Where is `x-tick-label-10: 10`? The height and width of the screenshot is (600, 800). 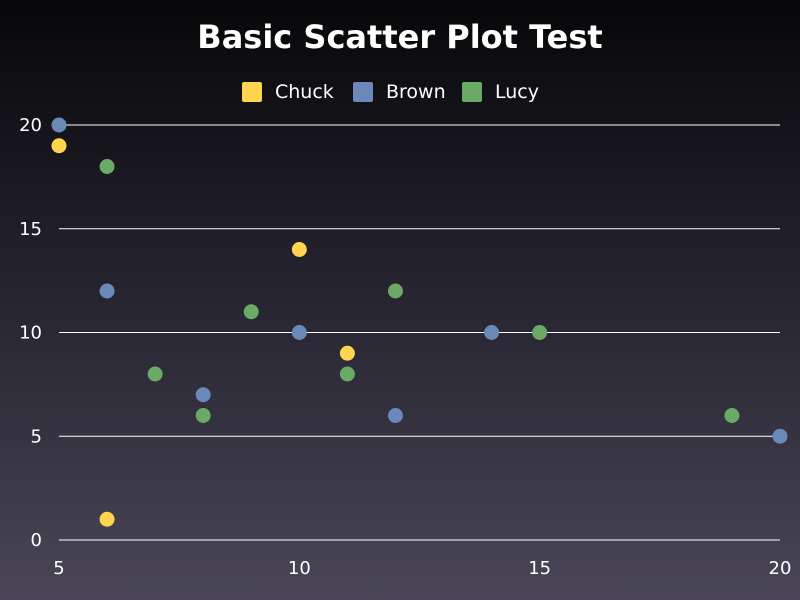
x-tick-label-10: 10 is located at coordinates (299, 568).